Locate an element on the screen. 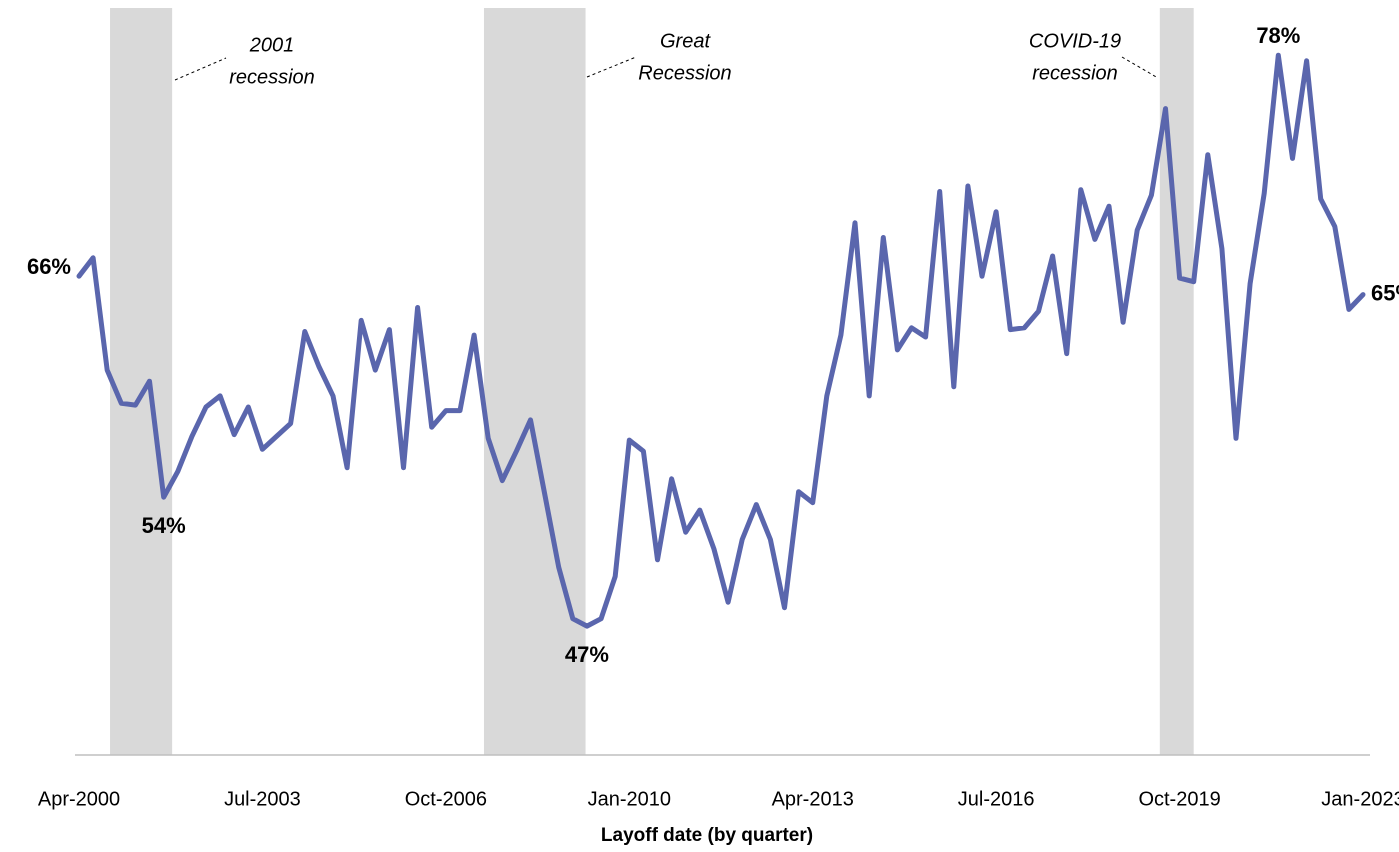  x-tick-label: Oct-2019 is located at coordinates (1179, 799).